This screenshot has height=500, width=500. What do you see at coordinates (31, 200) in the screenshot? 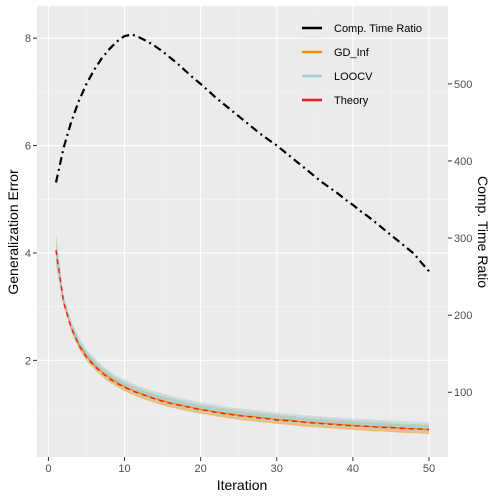
I see `y-axis-left: 2 4 6 8` at bounding box center [31, 200].